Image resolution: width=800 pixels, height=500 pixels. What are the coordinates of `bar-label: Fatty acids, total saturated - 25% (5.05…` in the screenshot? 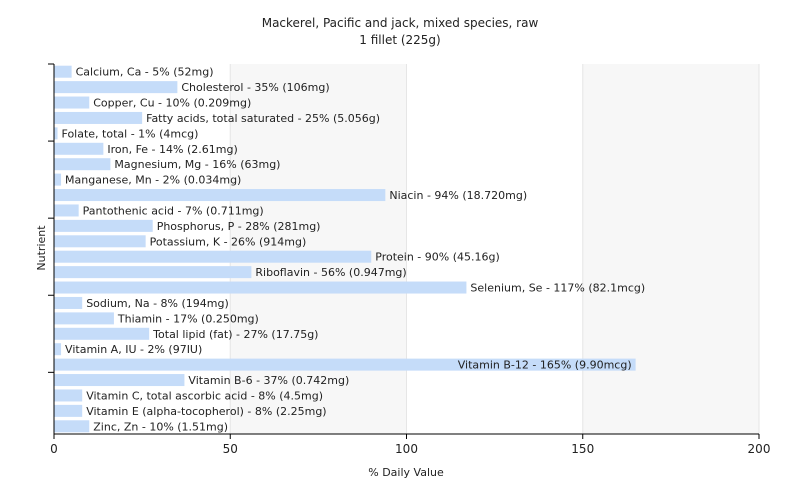 It's located at (263, 118).